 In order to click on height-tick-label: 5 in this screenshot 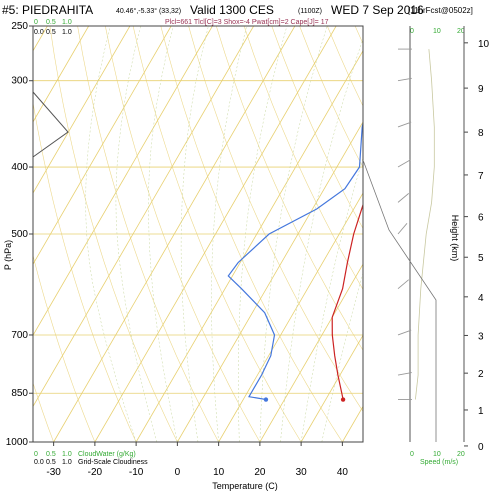, I will do `click(481, 258)`.